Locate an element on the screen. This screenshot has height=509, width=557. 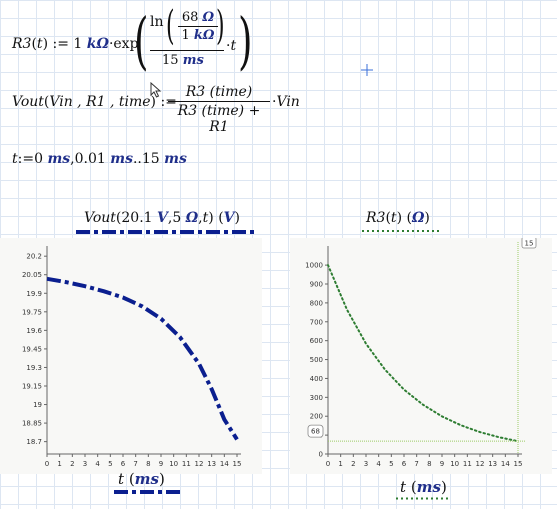
x-tick-label: 0 is located at coordinates (47, 464).